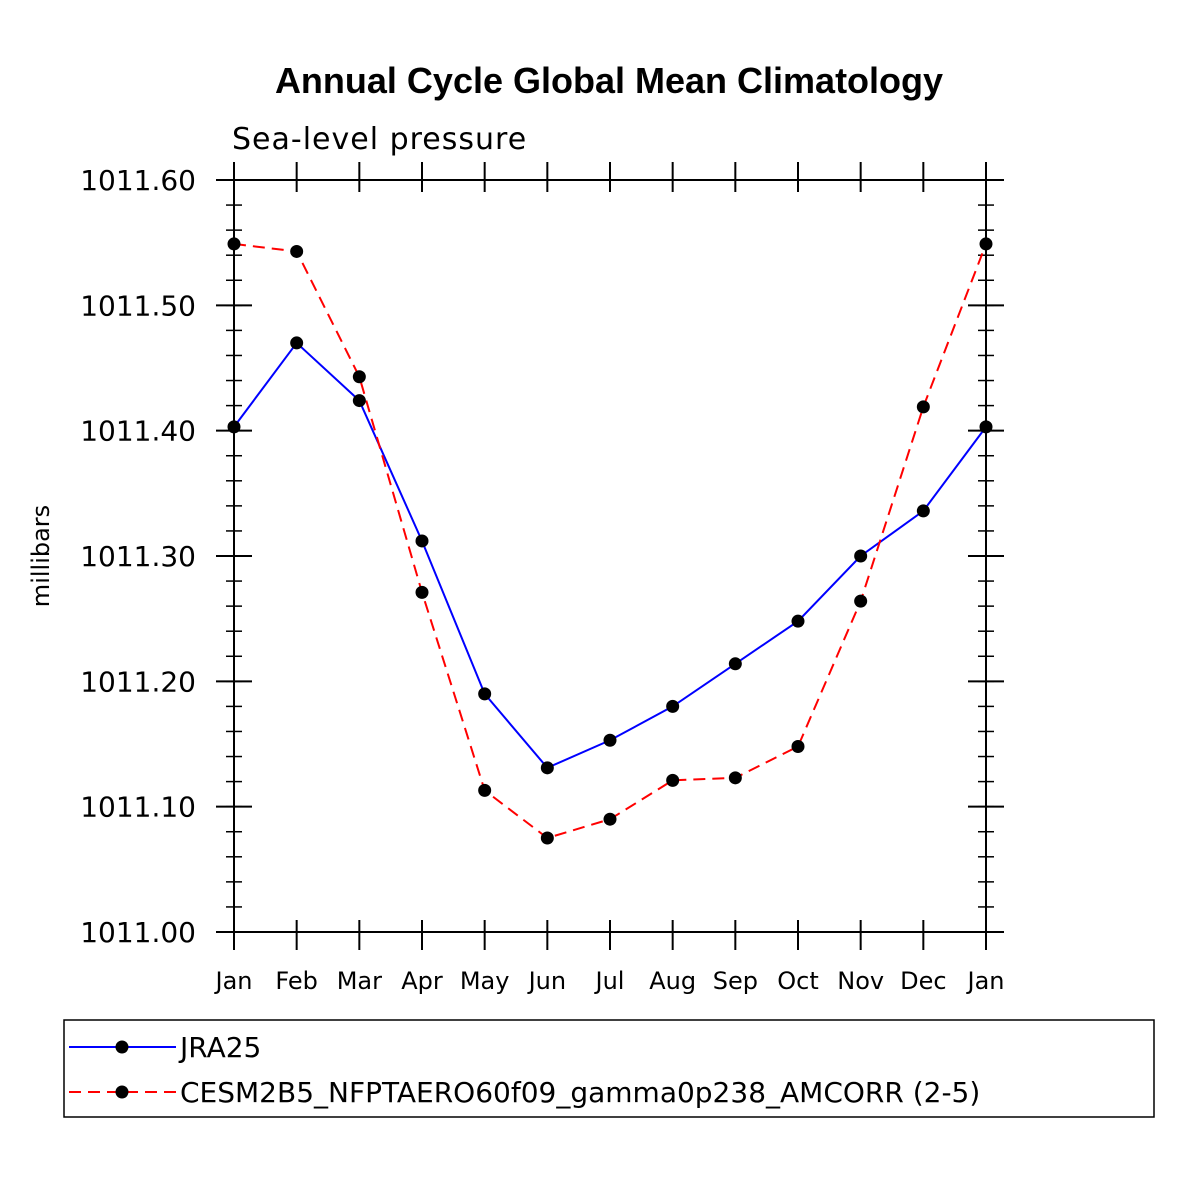 The height and width of the screenshot is (1183, 1183). Describe the element at coordinates (860, 981) in the screenshot. I see `x-tick-label: Nov` at that location.